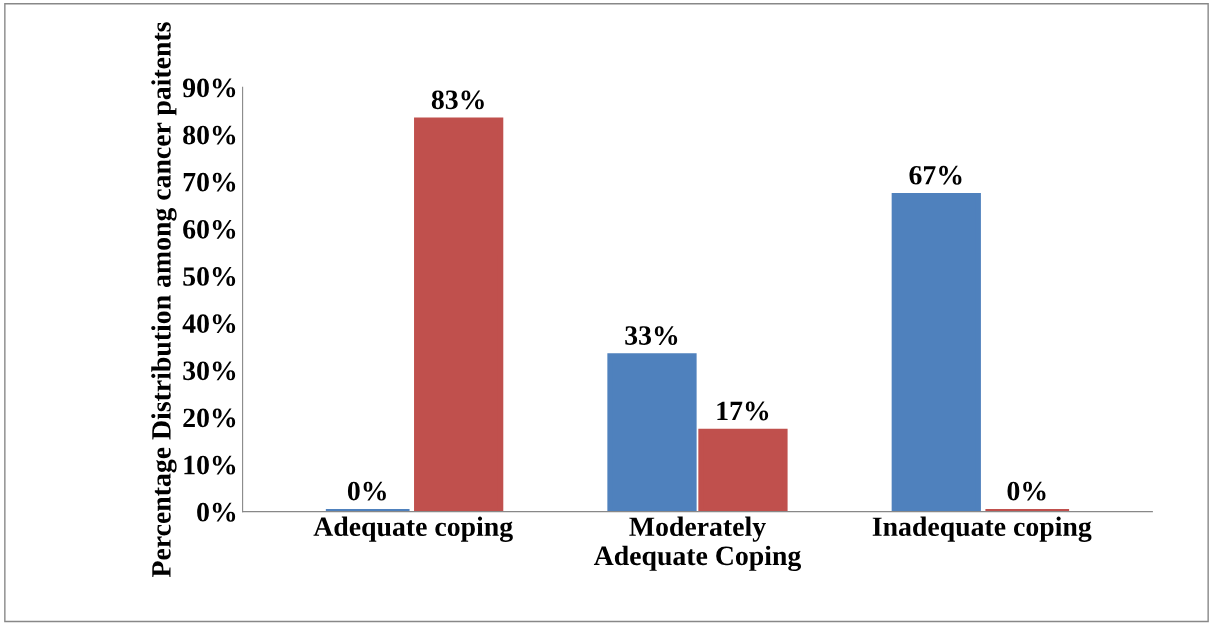 The width and height of the screenshot is (1213, 624). Describe the element at coordinates (209, 182) in the screenshot. I see `y-tick-label: 70%` at that location.